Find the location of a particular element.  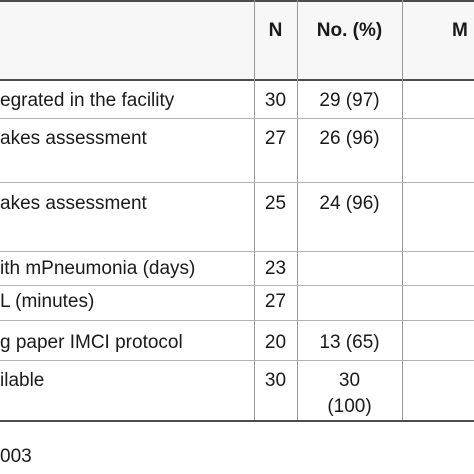

row-7-label: ilable is located at coordinates (22, 380).